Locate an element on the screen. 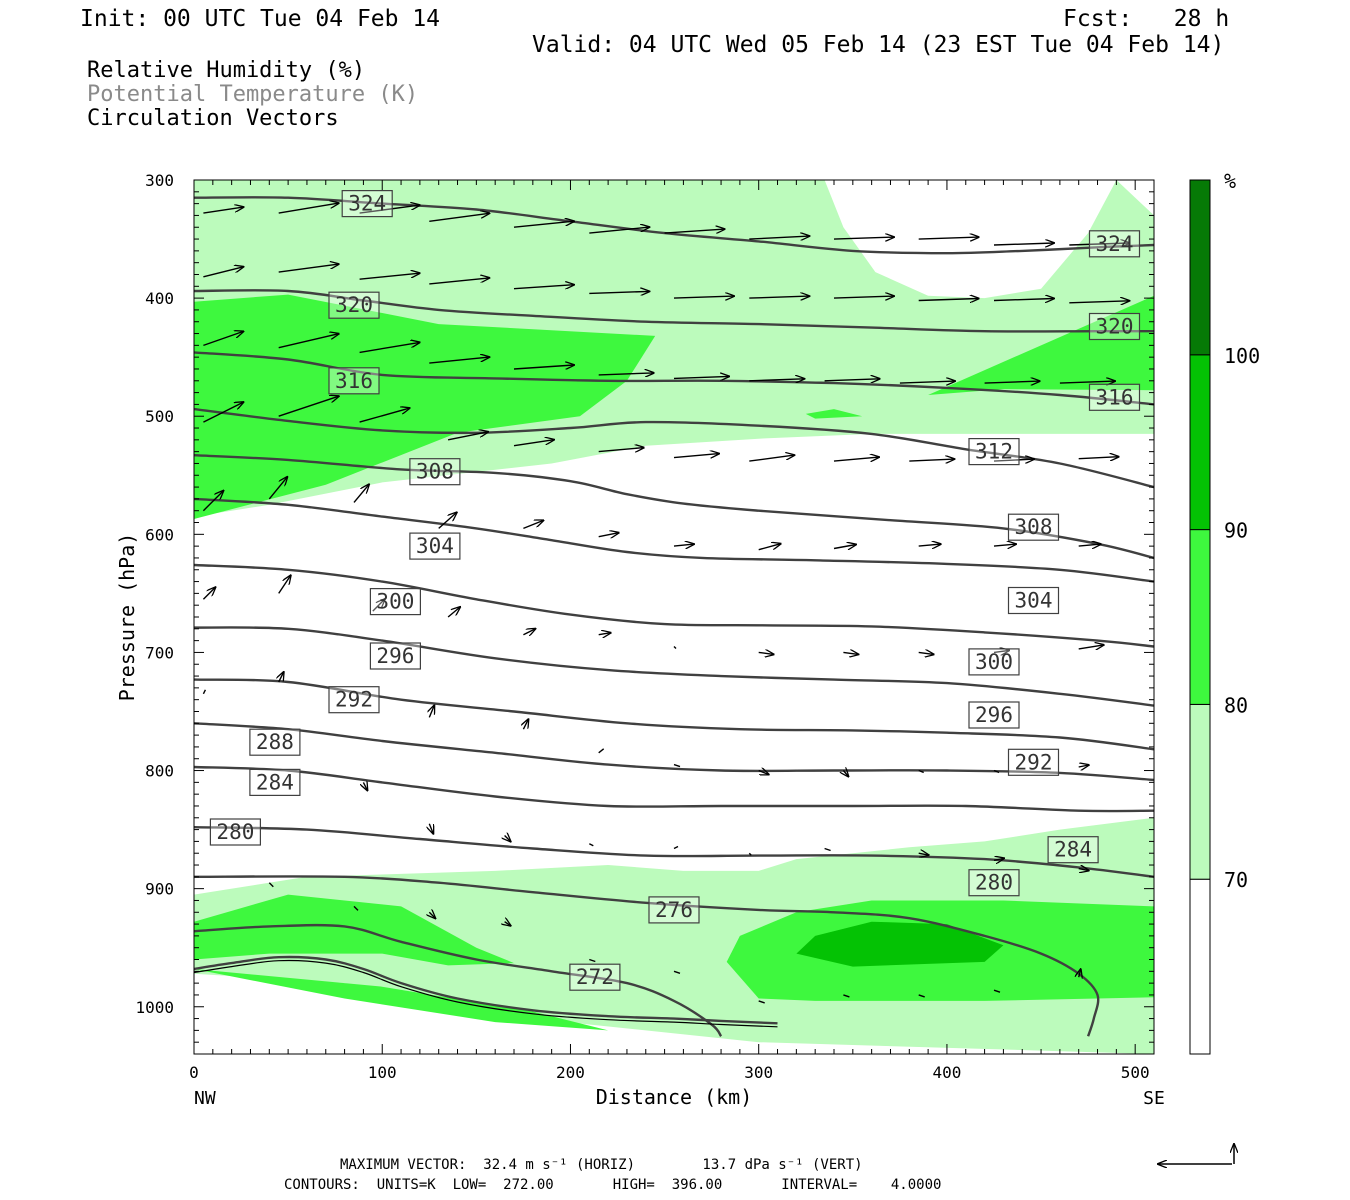  contour-label-10: 280 is located at coordinates (235, 832).